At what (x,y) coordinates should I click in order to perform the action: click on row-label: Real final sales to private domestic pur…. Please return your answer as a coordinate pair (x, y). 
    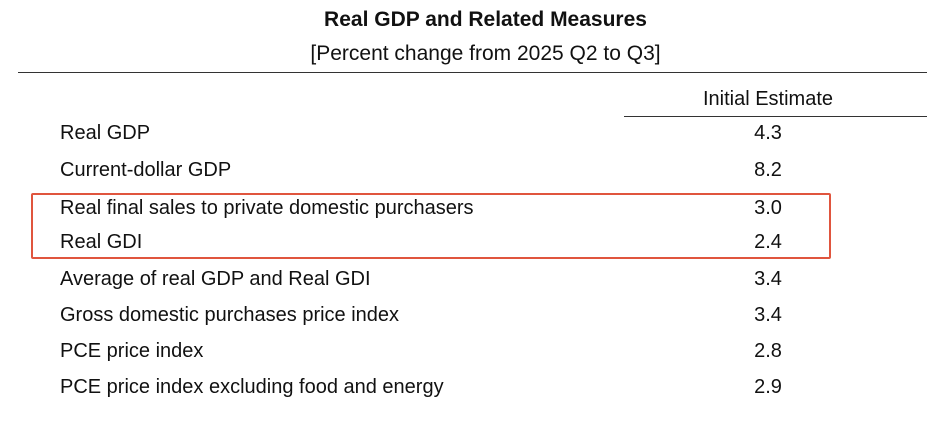
    Looking at the image, I should click on (267, 208).